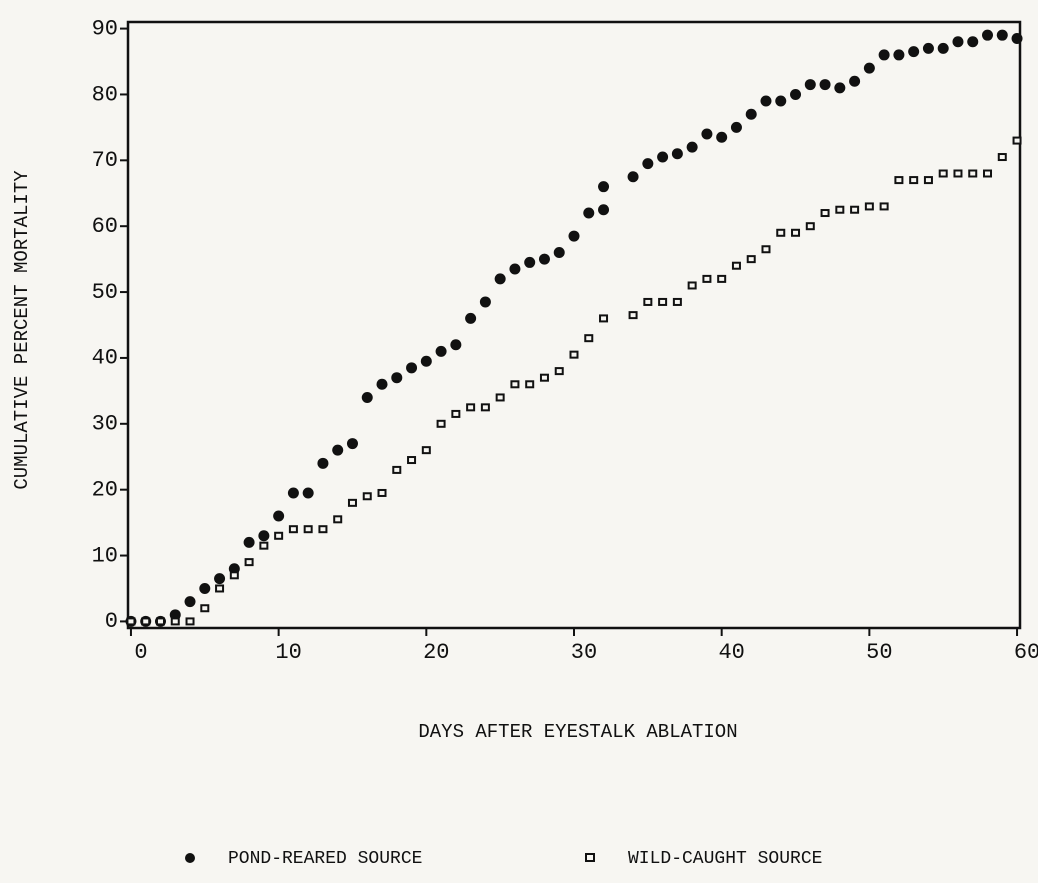 The image size is (1038, 883). What do you see at coordinates (731, 652) in the screenshot?
I see `x-tick-label: 40` at bounding box center [731, 652].